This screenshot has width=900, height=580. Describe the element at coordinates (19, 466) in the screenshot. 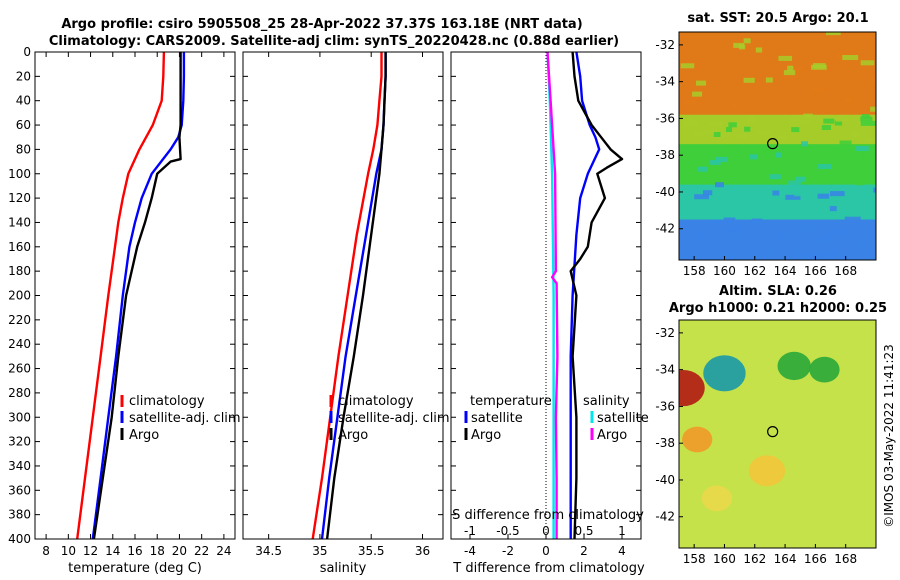

I see `y-tick-label: 340` at that location.